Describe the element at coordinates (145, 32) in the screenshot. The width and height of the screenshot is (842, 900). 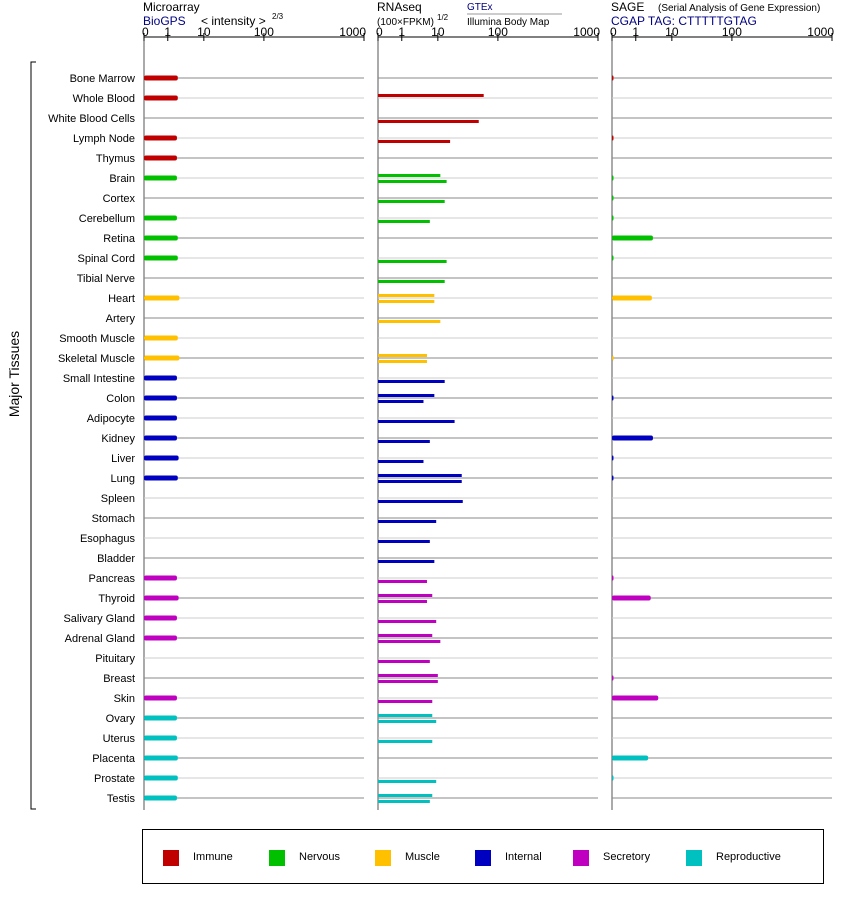
I see `microarray-tick-label: 0` at that location.